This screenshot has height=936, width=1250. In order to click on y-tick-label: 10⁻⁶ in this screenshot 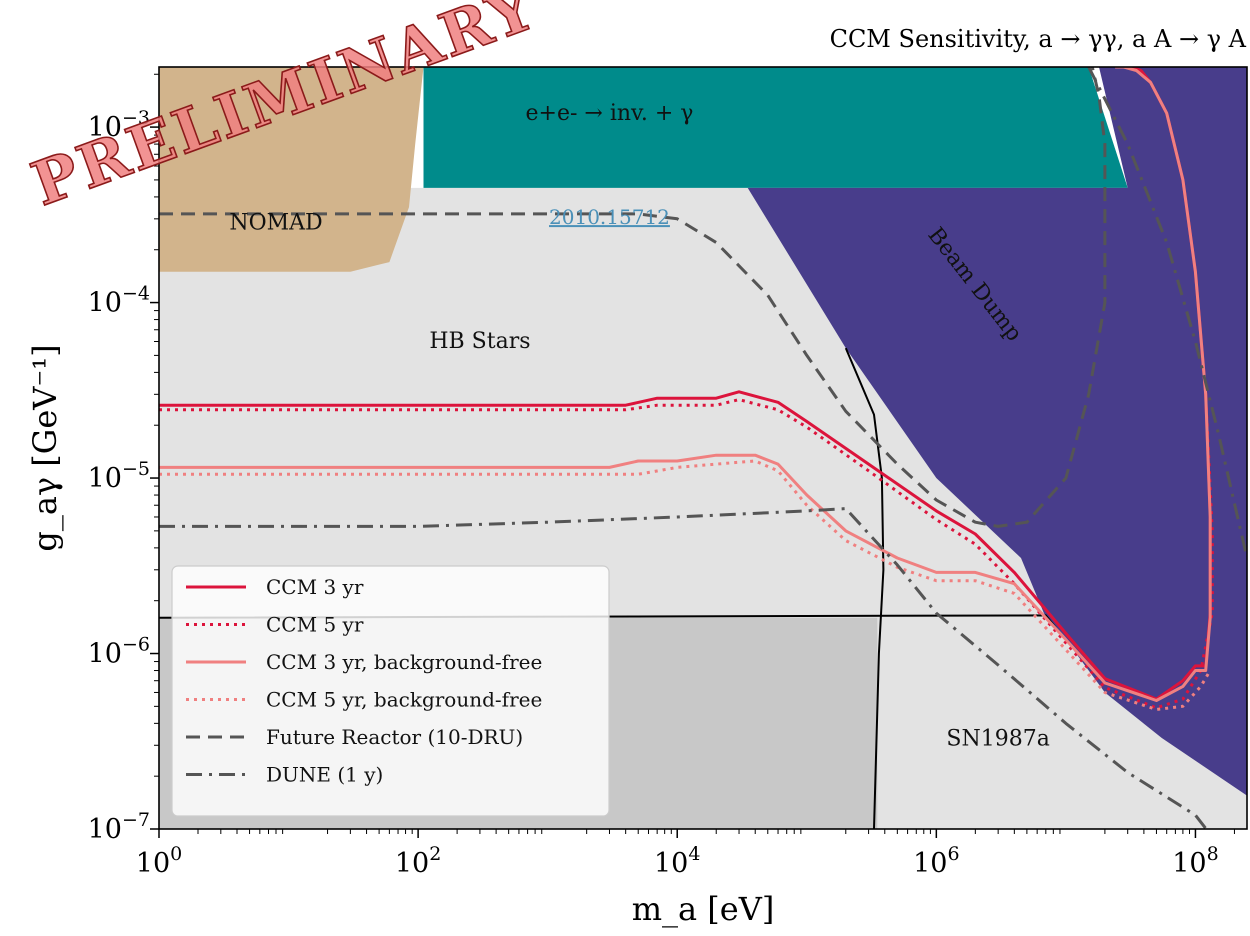, I will do `click(119, 652)`.